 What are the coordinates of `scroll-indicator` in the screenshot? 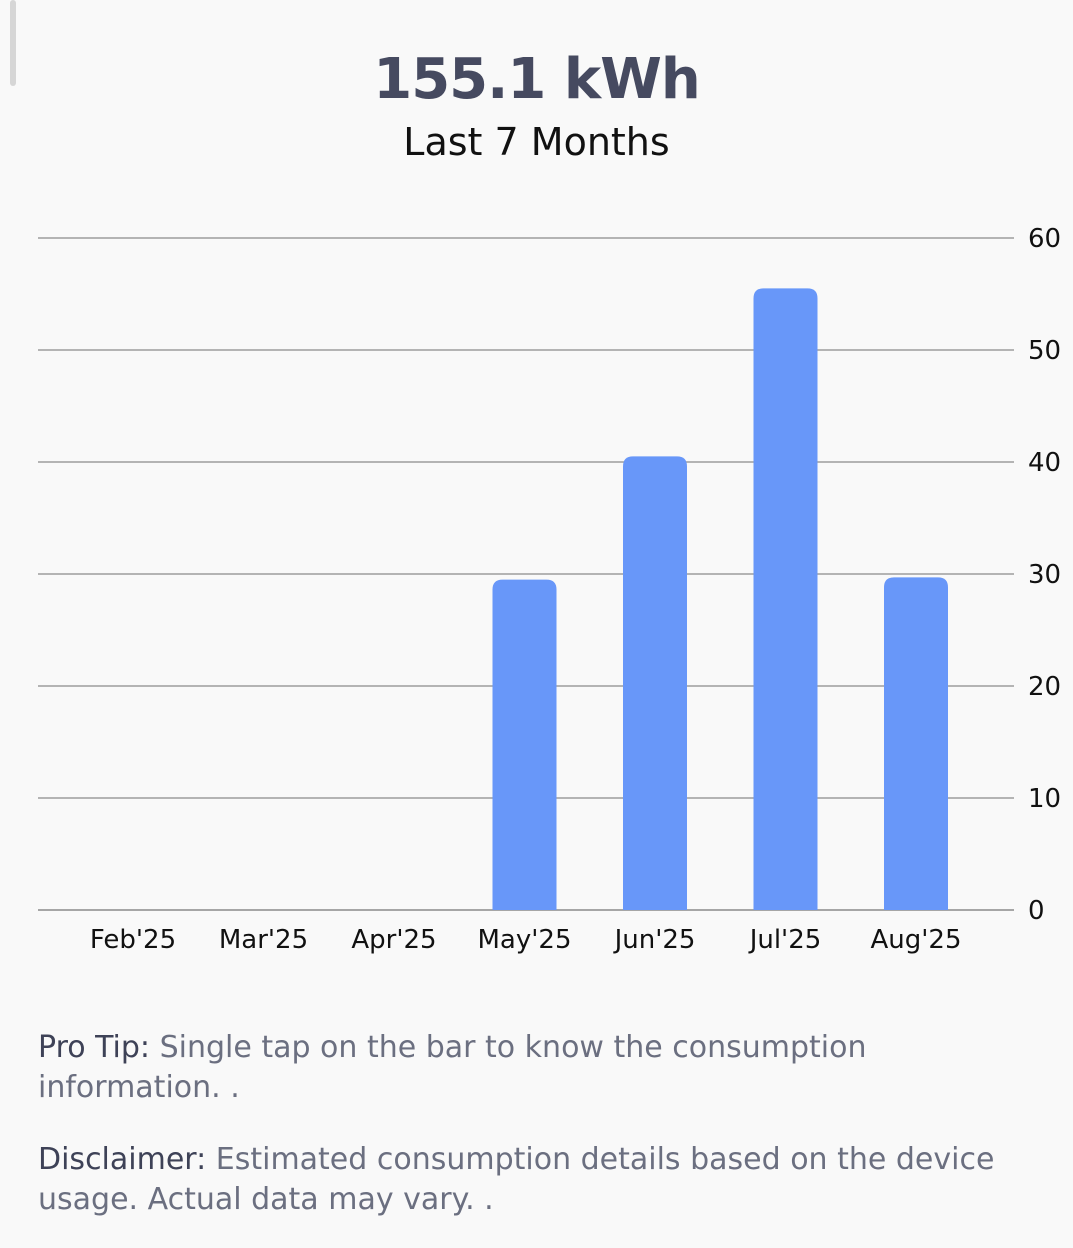 It's located at (13, 43).